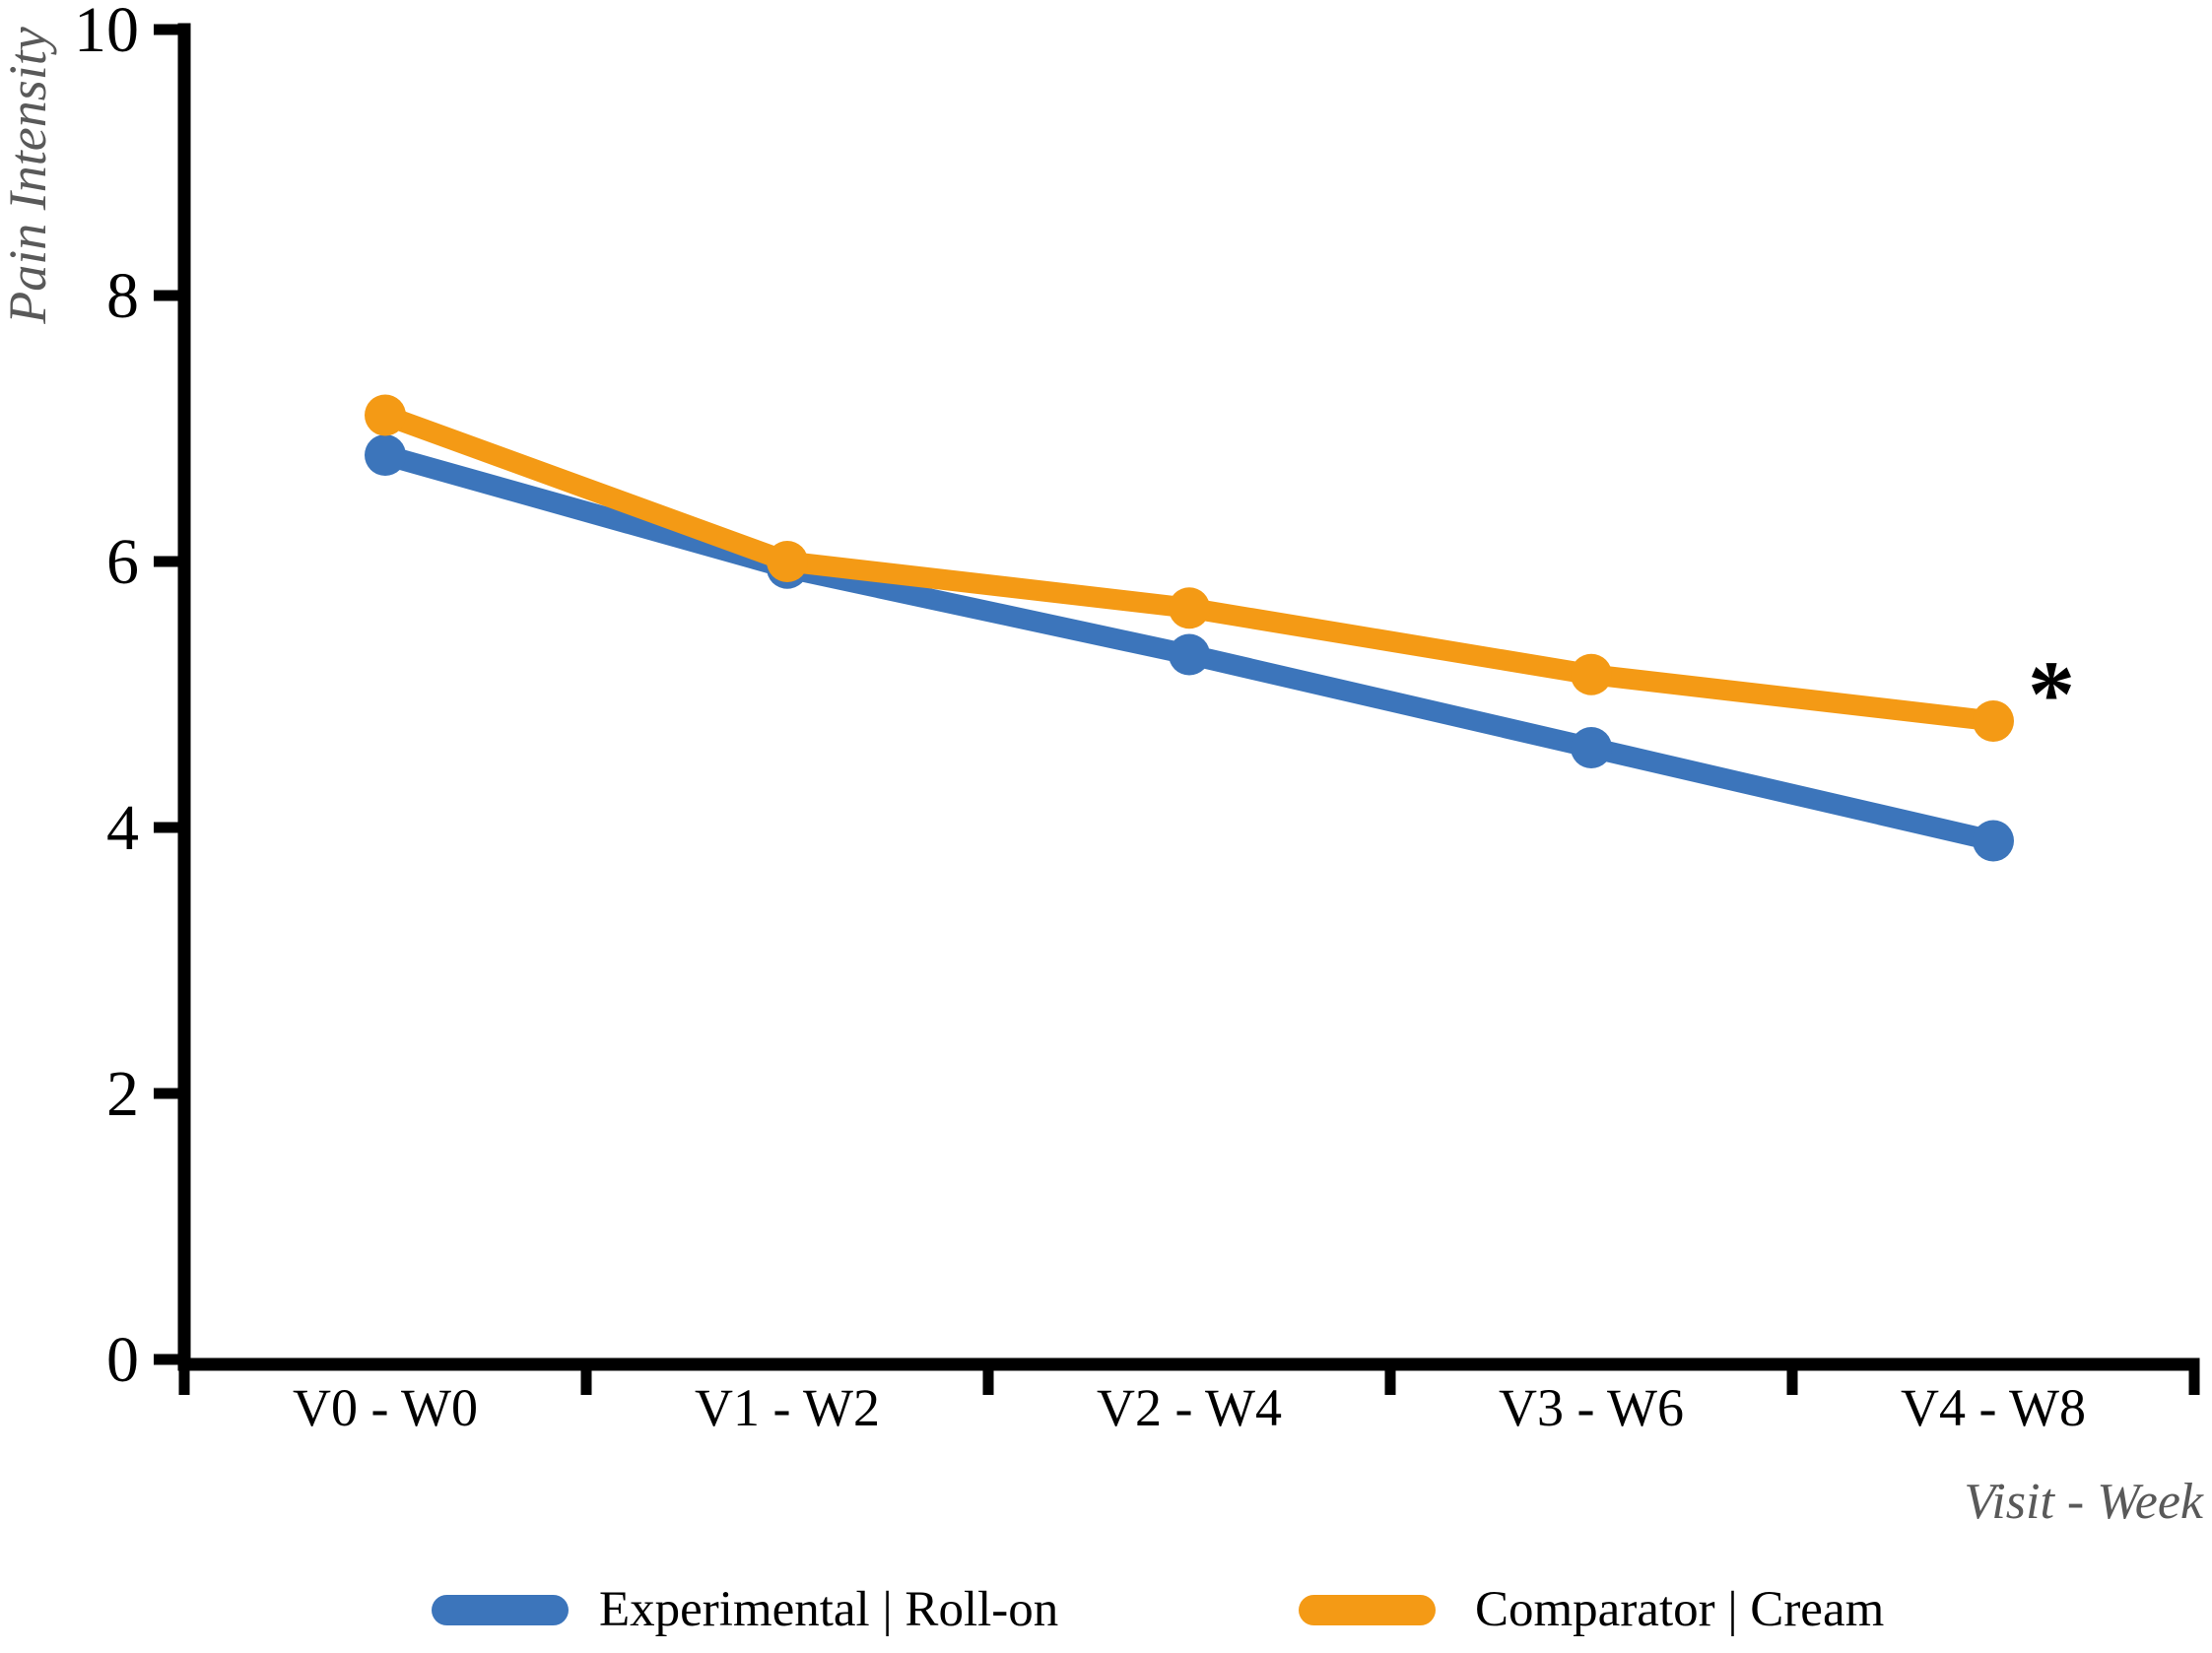 The height and width of the screenshot is (1653, 2212). Describe the element at coordinates (1680, 1609) in the screenshot. I see `legend-label-comparator: Comparator | Cream` at that location.